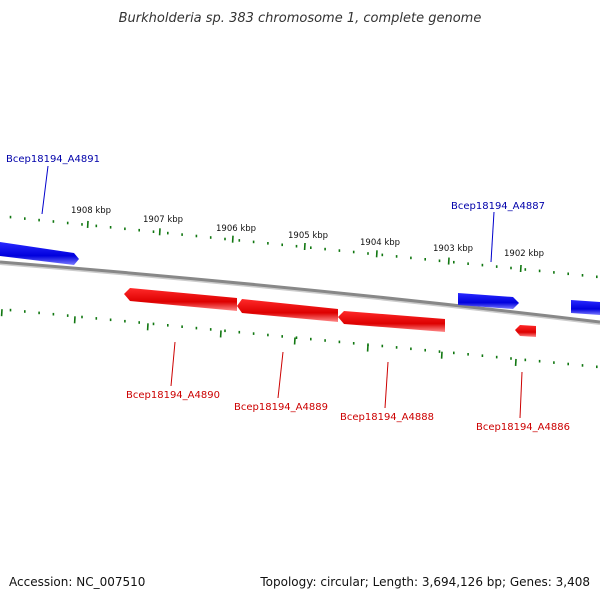  What do you see at coordinates (585, 307) in the screenshot?
I see `gene-arrow-edge-forward` at bounding box center [585, 307].